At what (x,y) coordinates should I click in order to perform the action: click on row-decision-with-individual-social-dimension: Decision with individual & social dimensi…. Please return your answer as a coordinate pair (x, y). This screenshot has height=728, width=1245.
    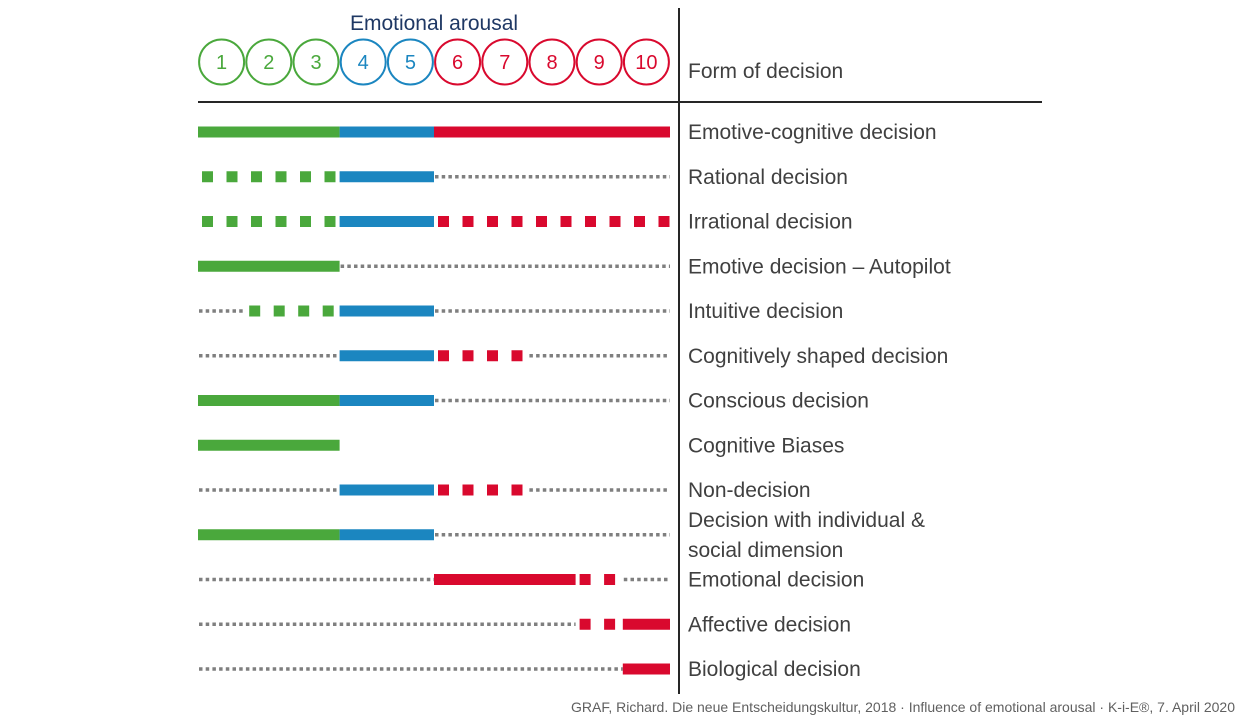
    Looking at the image, I should click on (561, 535).